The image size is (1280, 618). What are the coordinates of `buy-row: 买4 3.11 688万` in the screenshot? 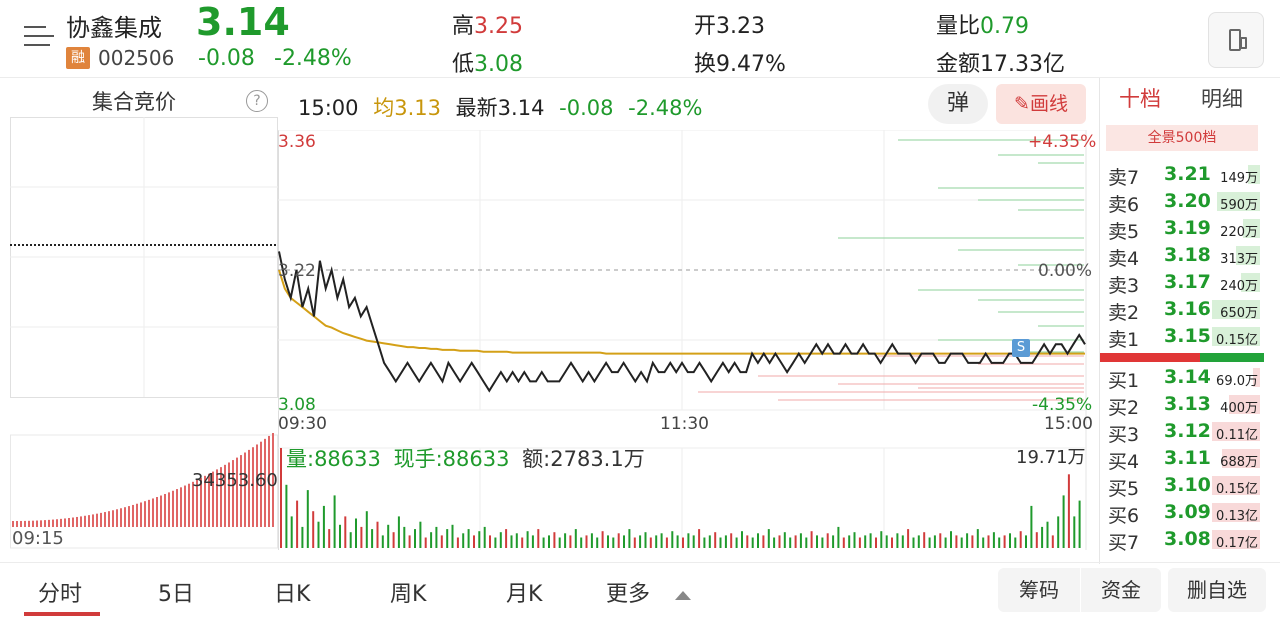 It's located at (1182, 459).